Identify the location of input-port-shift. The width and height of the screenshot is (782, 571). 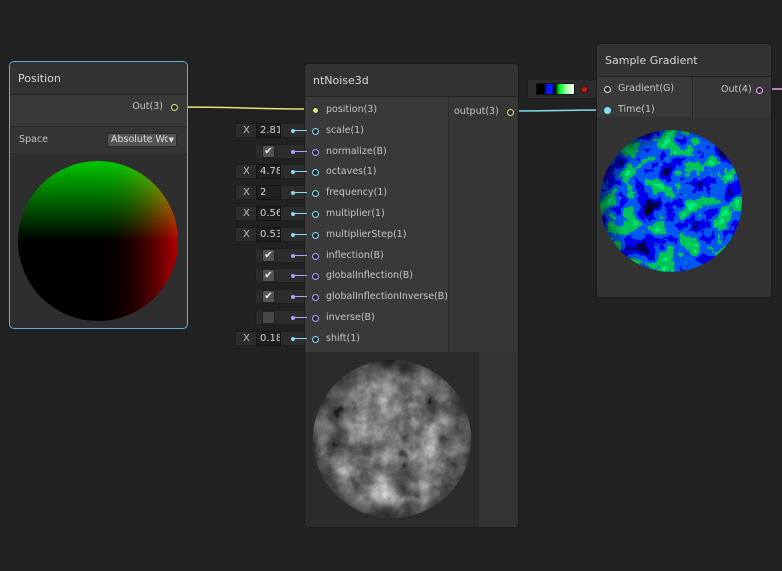
(315, 339).